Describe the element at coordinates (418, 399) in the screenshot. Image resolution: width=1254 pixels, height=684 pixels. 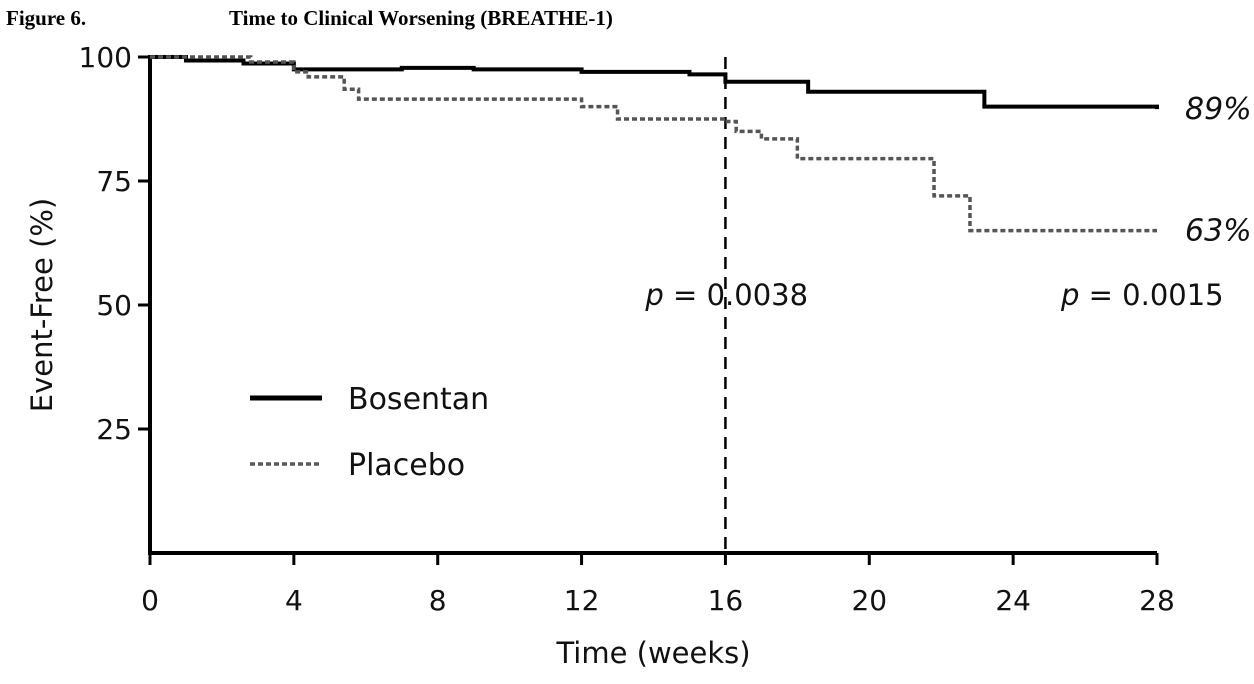
I see `legend-label-bosentan: Bosentan` at that location.